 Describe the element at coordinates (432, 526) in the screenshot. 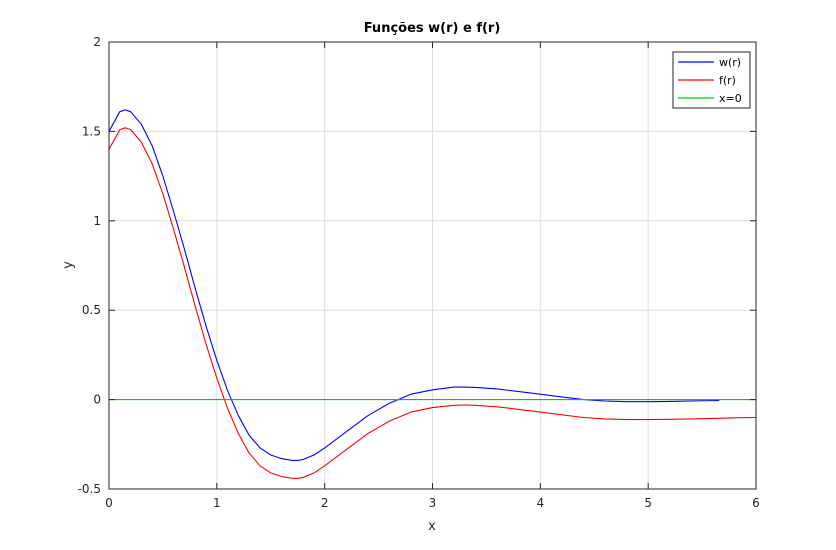

I see `x-axis-label: x` at that location.